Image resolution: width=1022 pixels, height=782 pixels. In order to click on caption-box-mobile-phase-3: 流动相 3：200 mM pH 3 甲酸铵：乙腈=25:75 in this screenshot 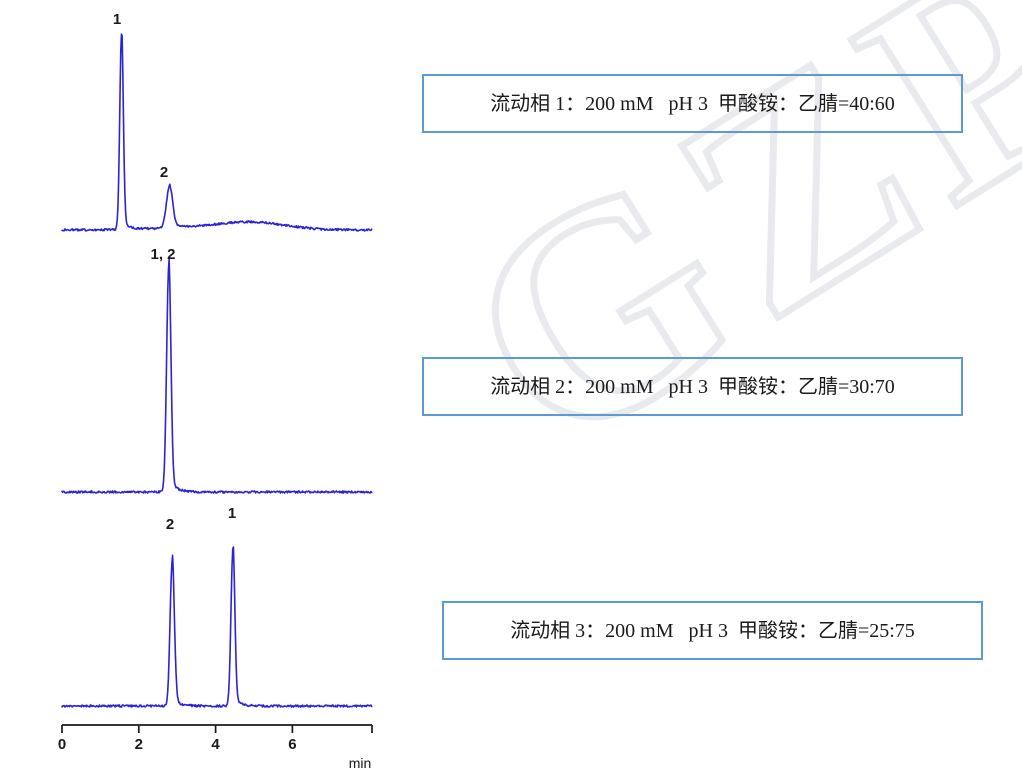, I will do `click(712, 630)`.